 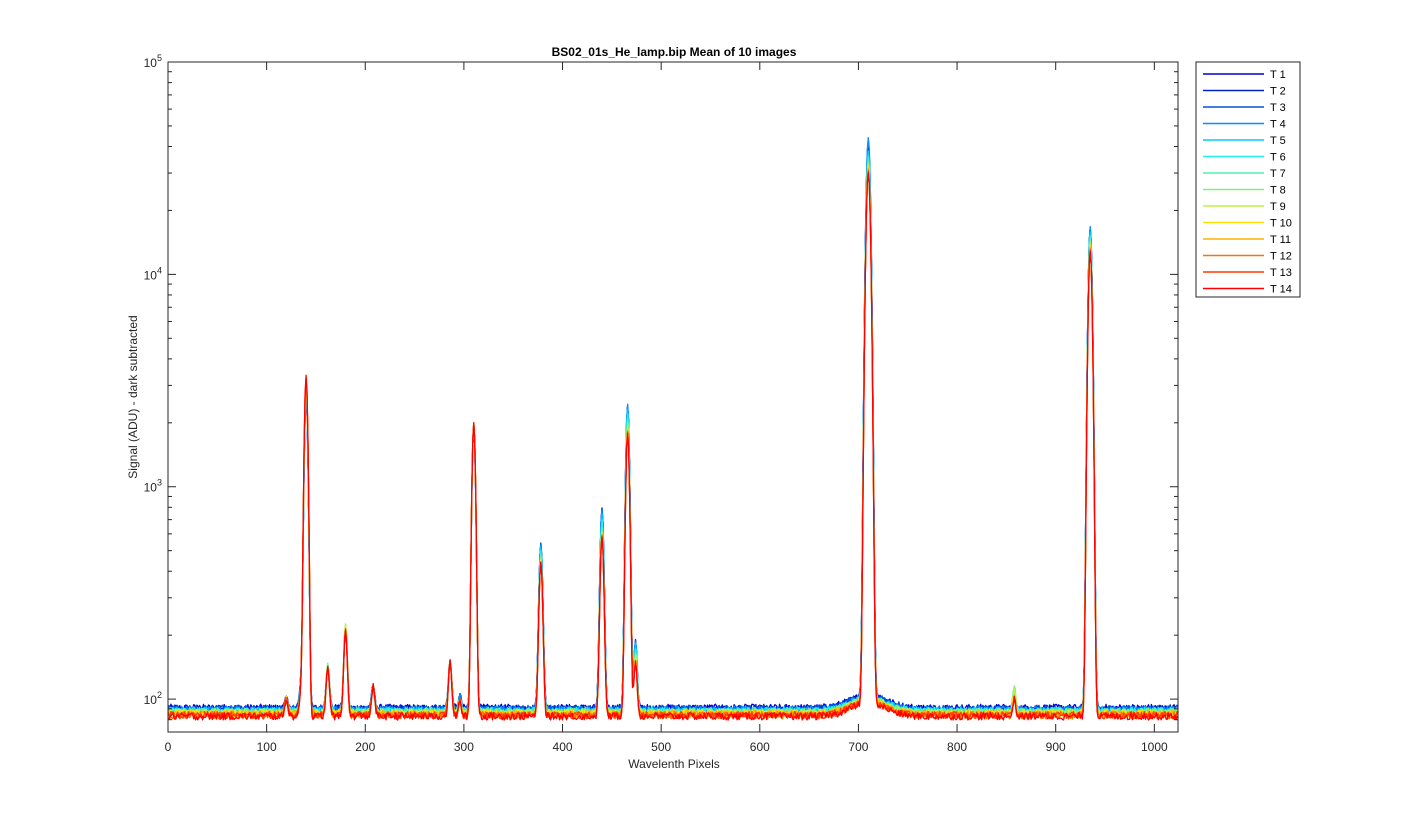 I want to click on x-tick-label: 0, so click(x=168, y=747).